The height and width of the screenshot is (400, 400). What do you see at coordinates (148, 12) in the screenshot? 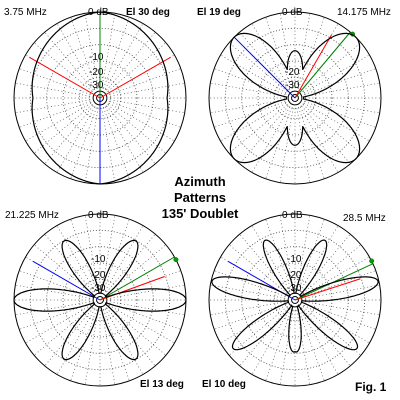
I see `elevation-label: El 30 deg` at bounding box center [148, 12].